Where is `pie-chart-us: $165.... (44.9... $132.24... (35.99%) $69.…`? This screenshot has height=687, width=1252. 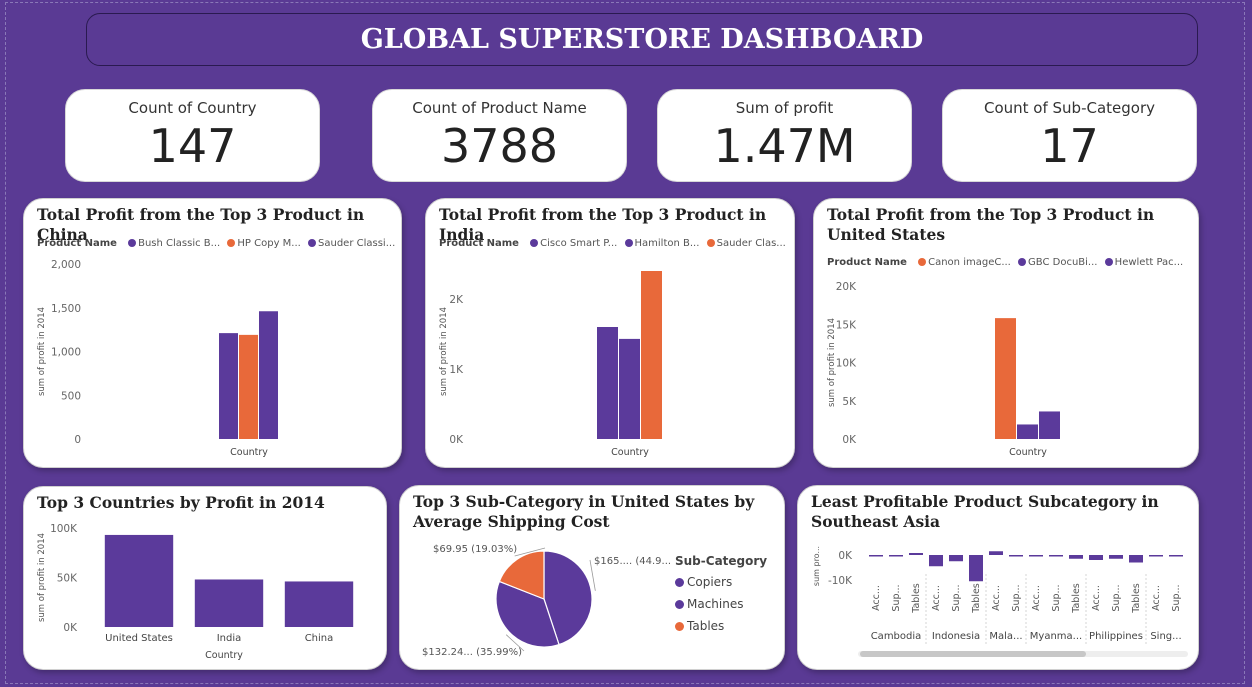 pie-chart-us: $165.... (44.9... $132.24... (35.99%) $69.… is located at coordinates (546, 601).